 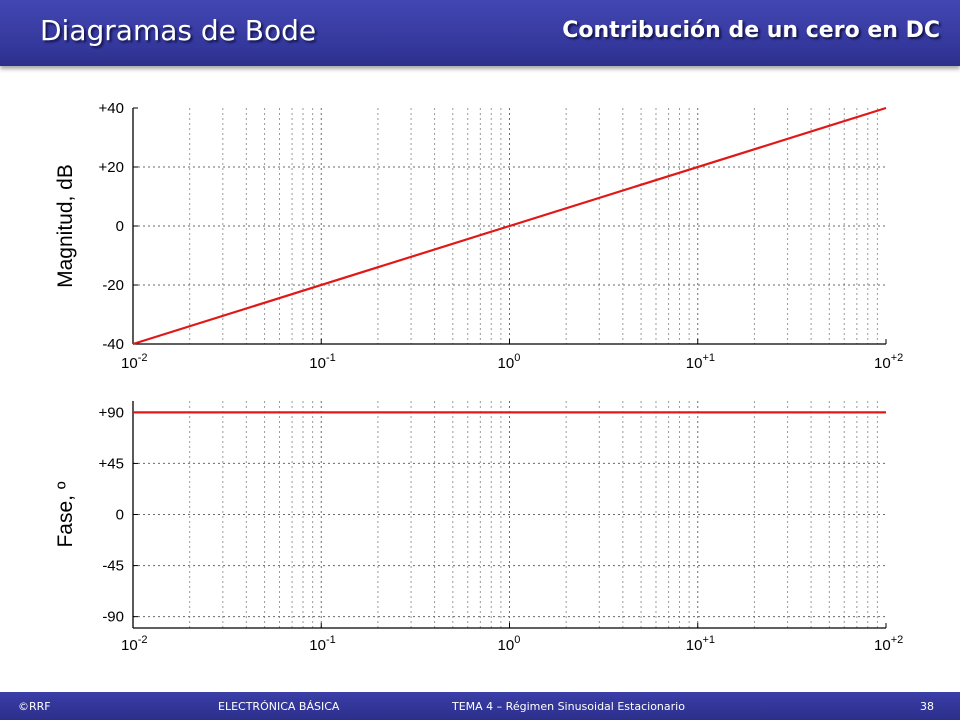 What do you see at coordinates (113, 344) in the screenshot?
I see `magnitude-y-tick-label: -40` at bounding box center [113, 344].